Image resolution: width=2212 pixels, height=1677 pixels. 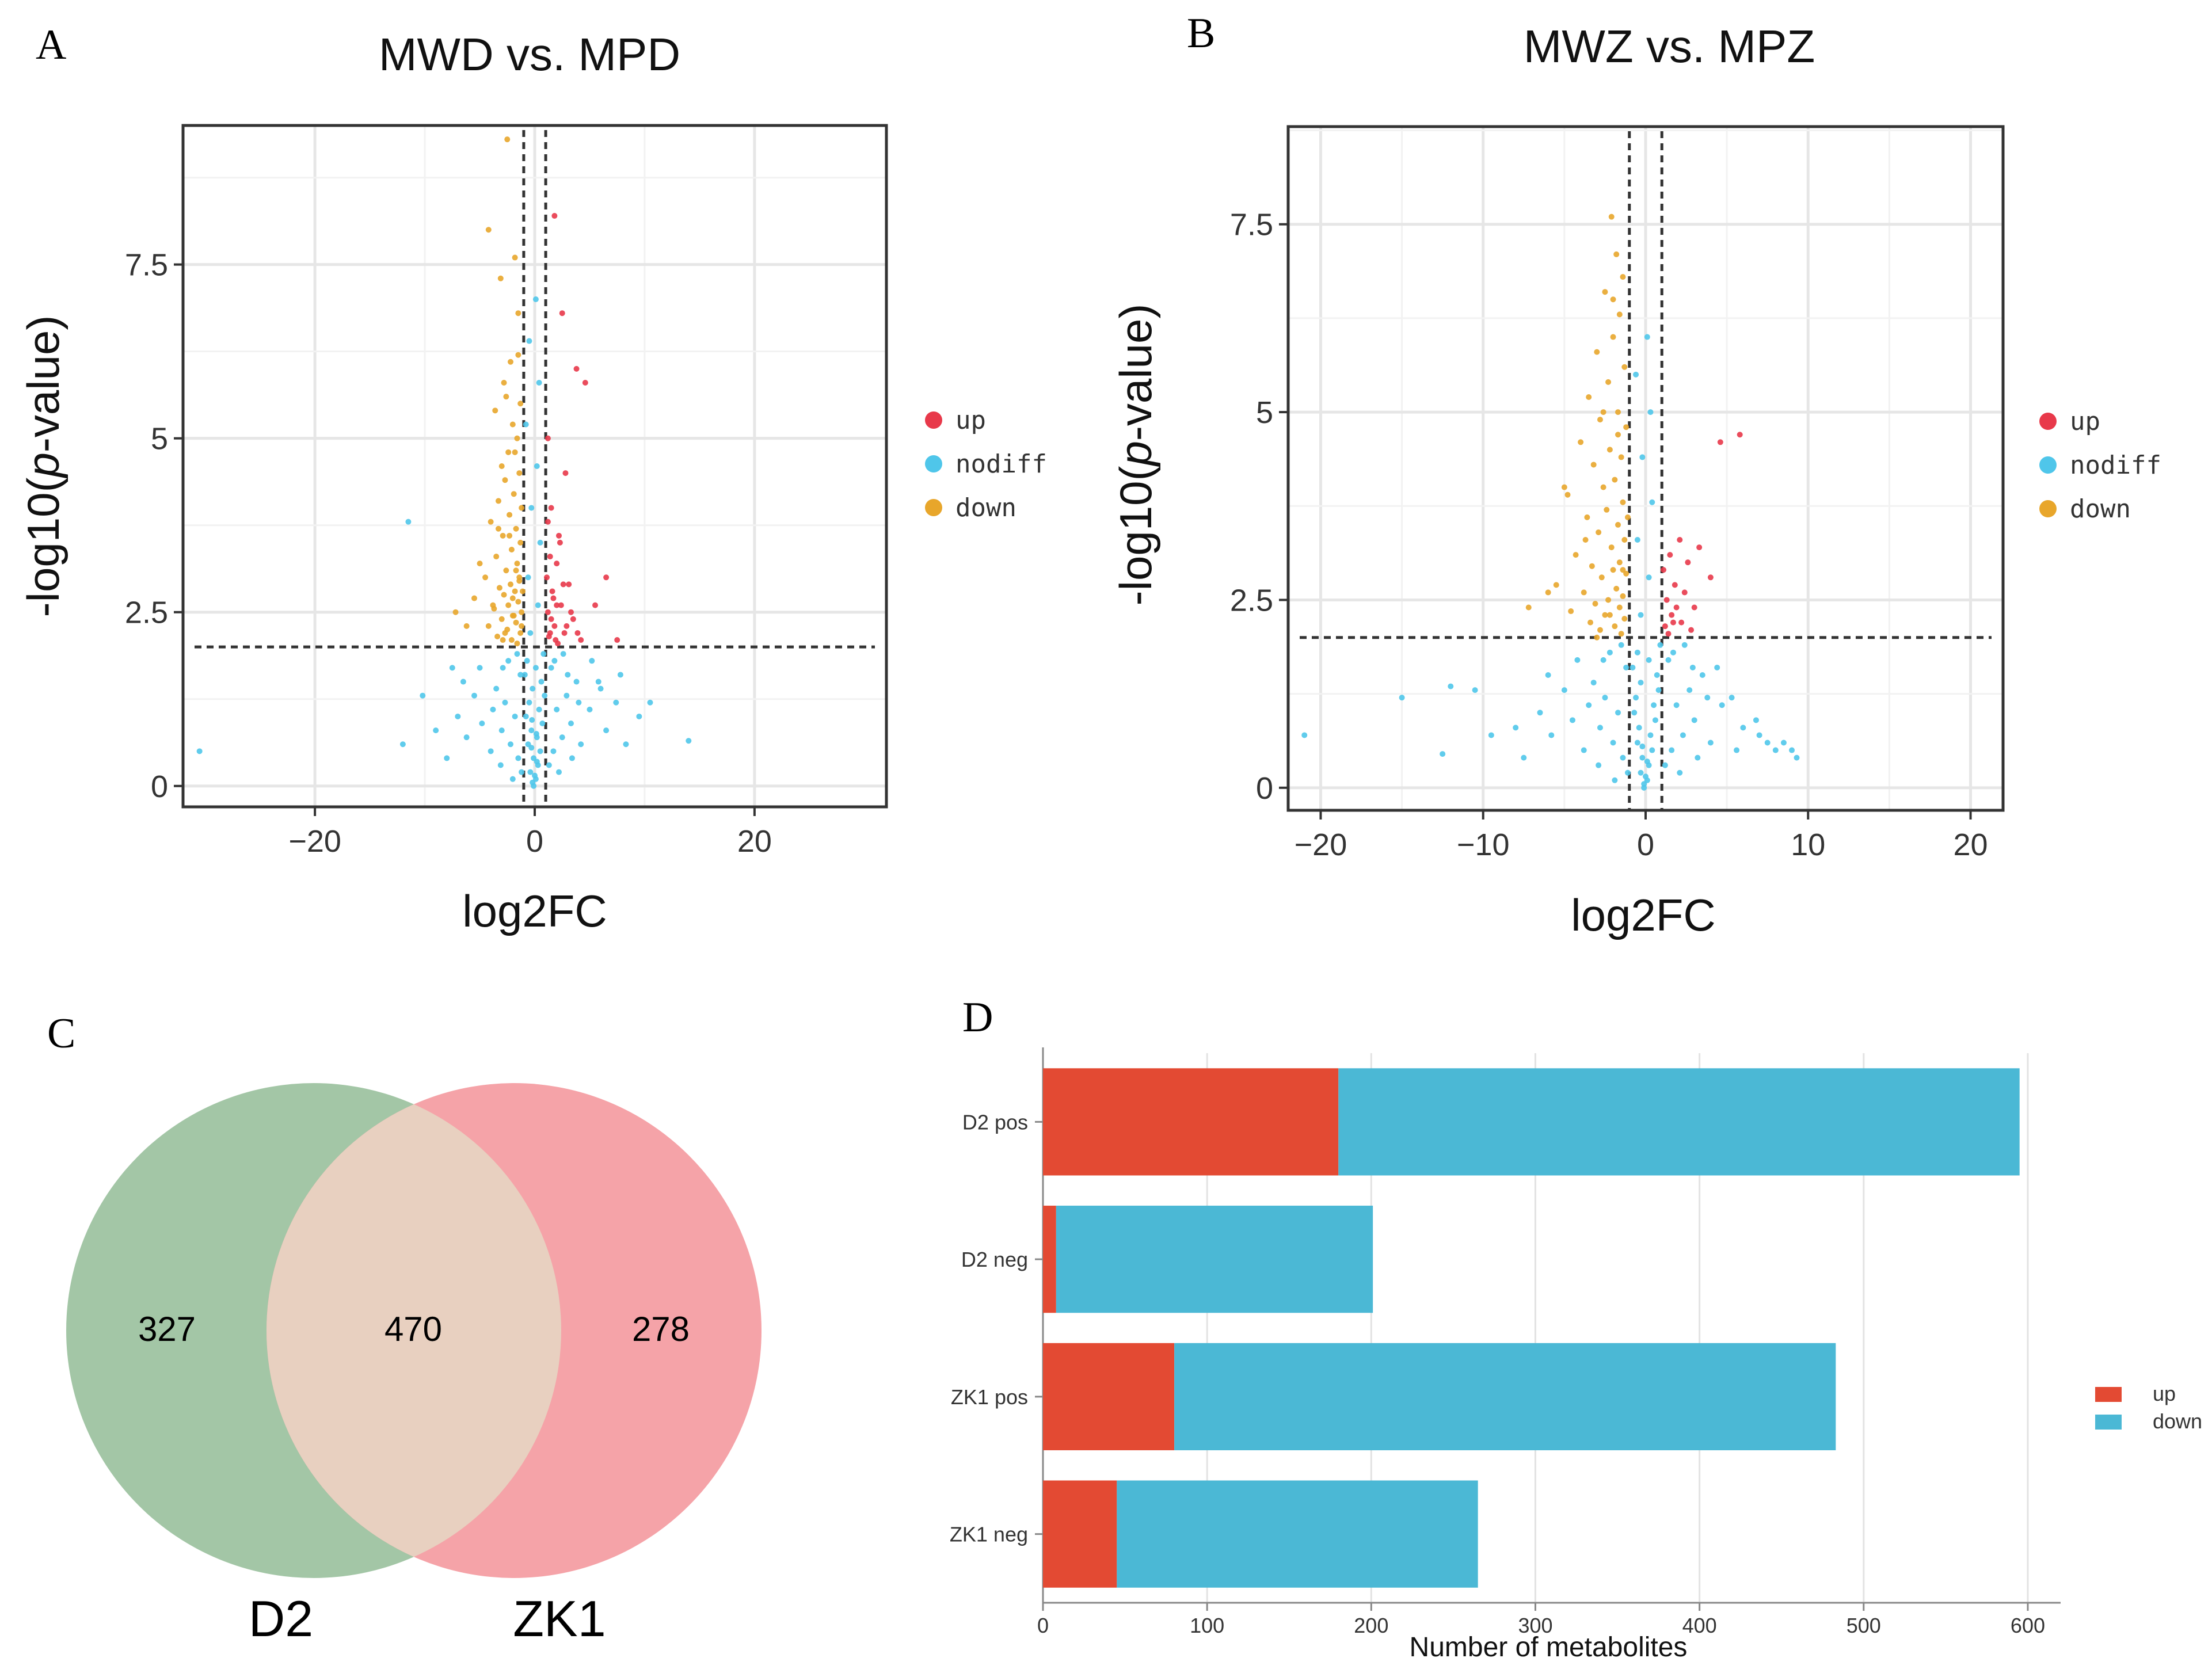 I want to click on legend-label-up: up, so click(x=2085, y=421).